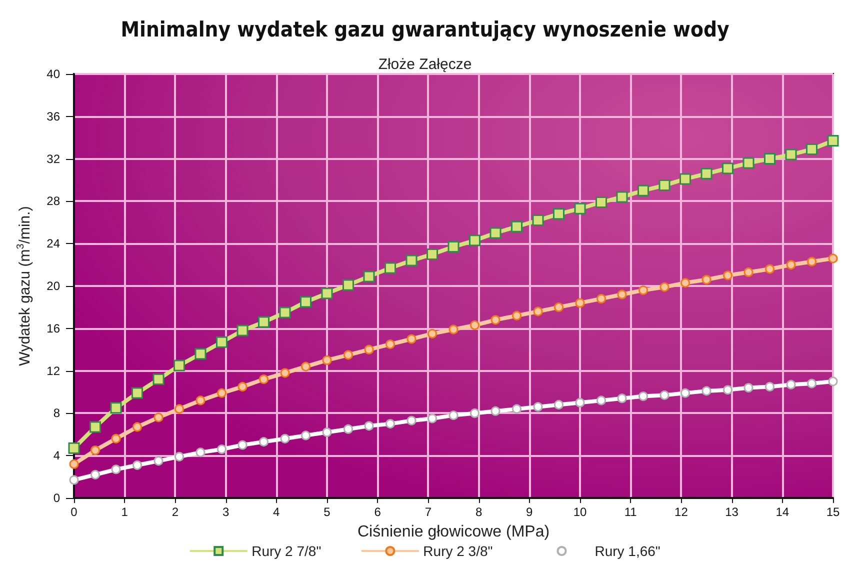 This screenshot has height=567, width=850. I want to click on y-tick-label: 20, so click(53, 286).